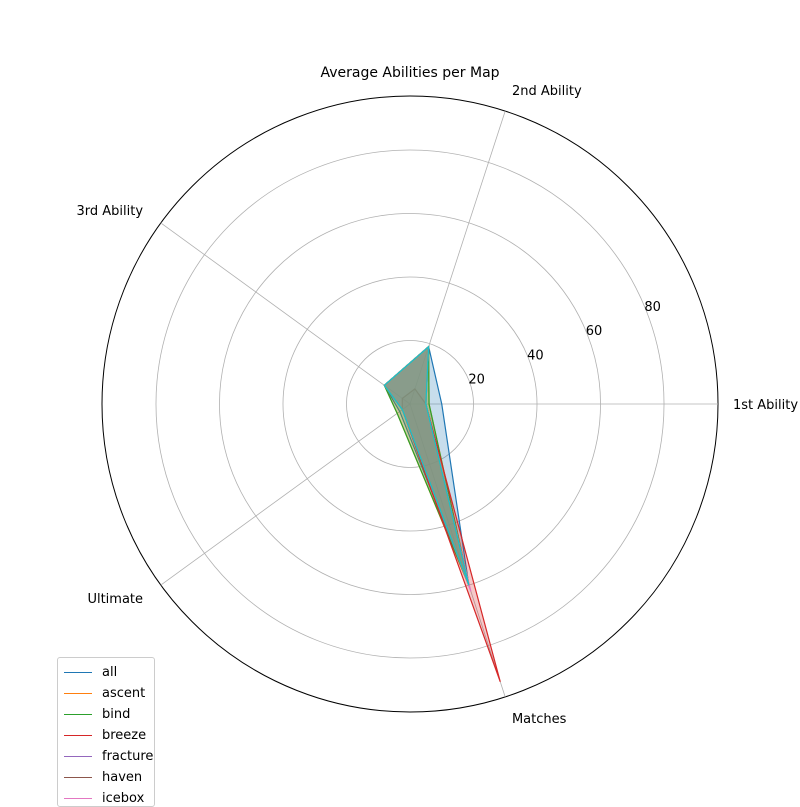 This screenshot has height=807, width=800. I want to click on axis-label: 1st Ability, so click(765, 405).